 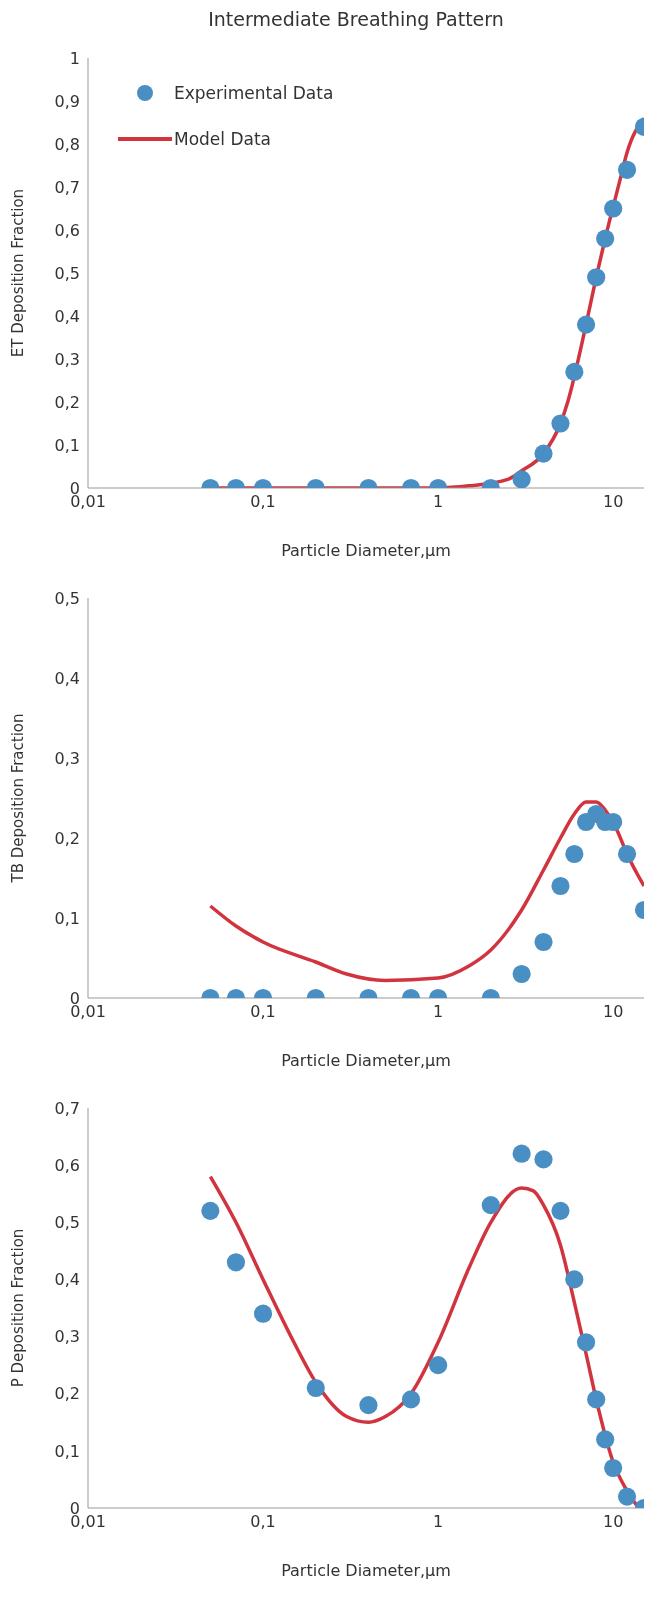 What do you see at coordinates (18, 798) in the screenshot?
I see `y-axis-title: TB Deposition Fraction` at bounding box center [18, 798].